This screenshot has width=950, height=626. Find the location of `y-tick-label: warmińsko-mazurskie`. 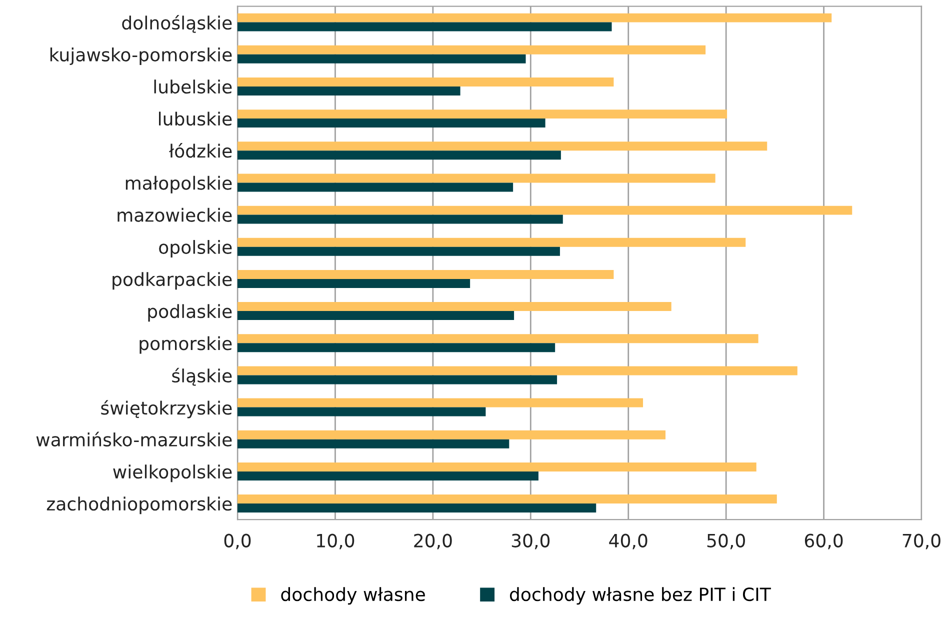

y-tick-label: warmińsko-mazurskie is located at coordinates (134, 439).